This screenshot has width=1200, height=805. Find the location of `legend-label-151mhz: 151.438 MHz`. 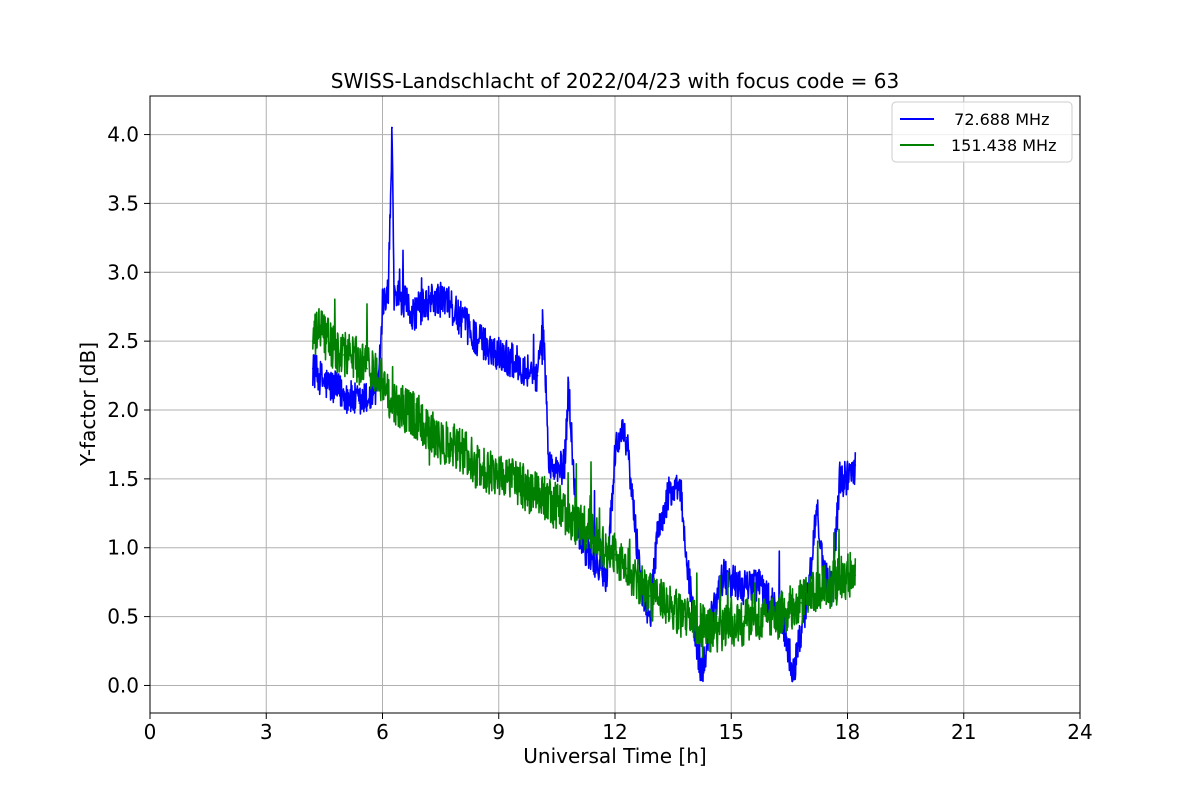

legend-label-151mhz: 151.438 MHz is located at coordinates (1003, 145).